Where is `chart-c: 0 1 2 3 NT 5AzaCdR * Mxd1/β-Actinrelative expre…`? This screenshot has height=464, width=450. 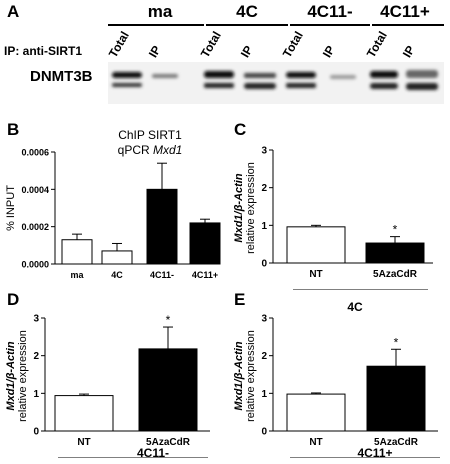 chart-c: 0 1 2 3 NT 5AzaCdR * Mxd1/β-Actinrelative expre… is located at coordinates (333, 218).